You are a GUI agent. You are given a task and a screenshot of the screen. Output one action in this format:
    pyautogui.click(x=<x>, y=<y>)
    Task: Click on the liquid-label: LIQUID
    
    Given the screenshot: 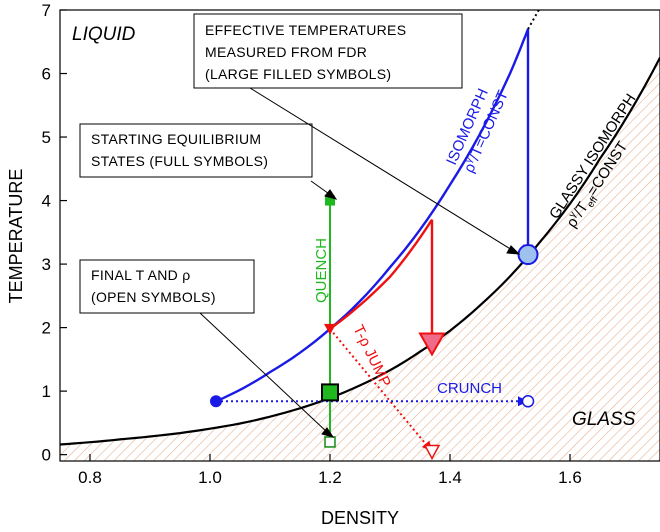 What is the action you would take?
    pyautogui.click(x=104, y=34)
    